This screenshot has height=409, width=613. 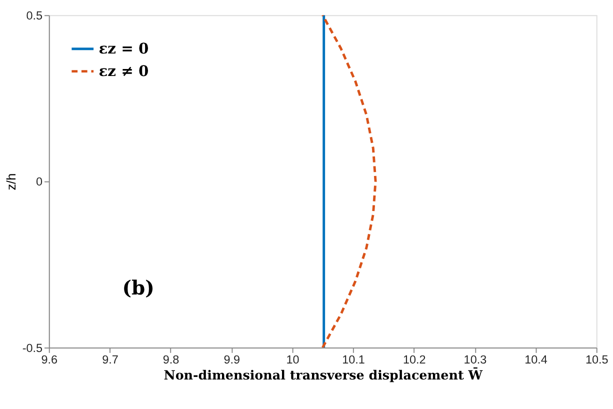 What do you see at coordinates (11, 181) in the screenshot?
I see `y-axis-title: z/h` at bounding box center [11, 181].